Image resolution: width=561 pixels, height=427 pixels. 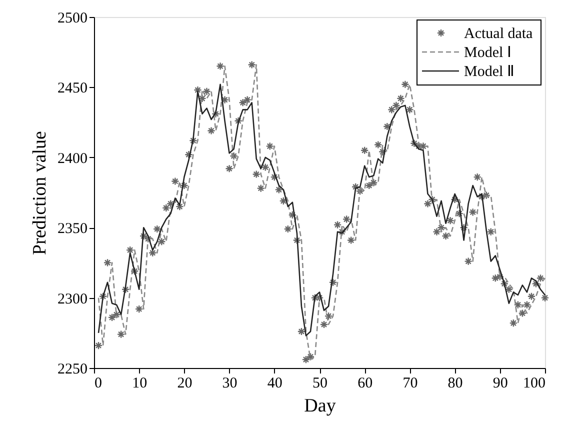 What do you see at coordinates (410, 384) in the screenshot?
I see `x-tick-label: 70` at bounding box center [410, 384].